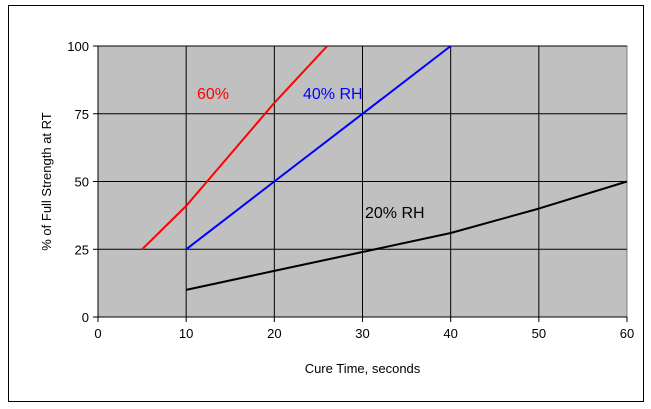 The height and width of the screenshot is (409, 651). I want to click on series-label-20-rh: 20% RH, so click(395, 213).